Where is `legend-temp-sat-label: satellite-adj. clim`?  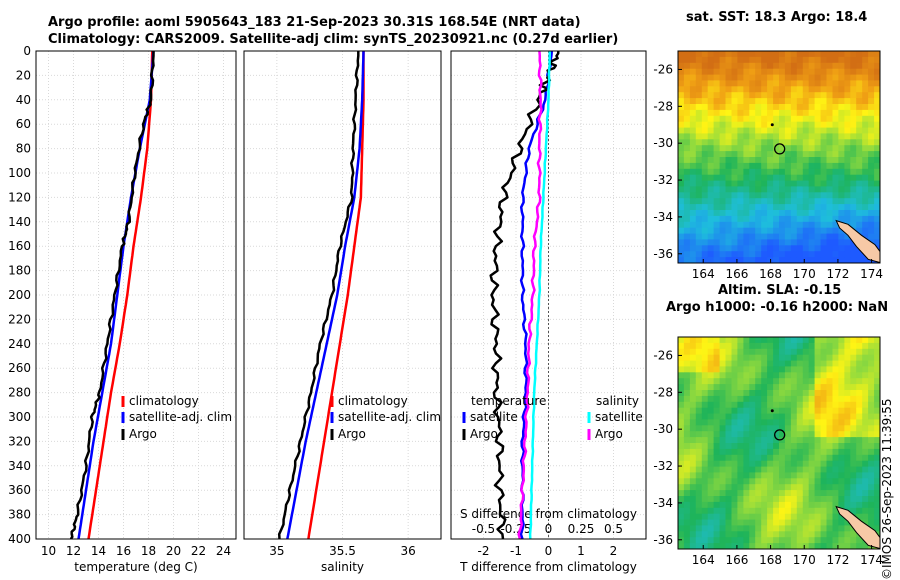
legend-temp-sat-label: satellite-adj. clim is located at coordinates (180, 417).